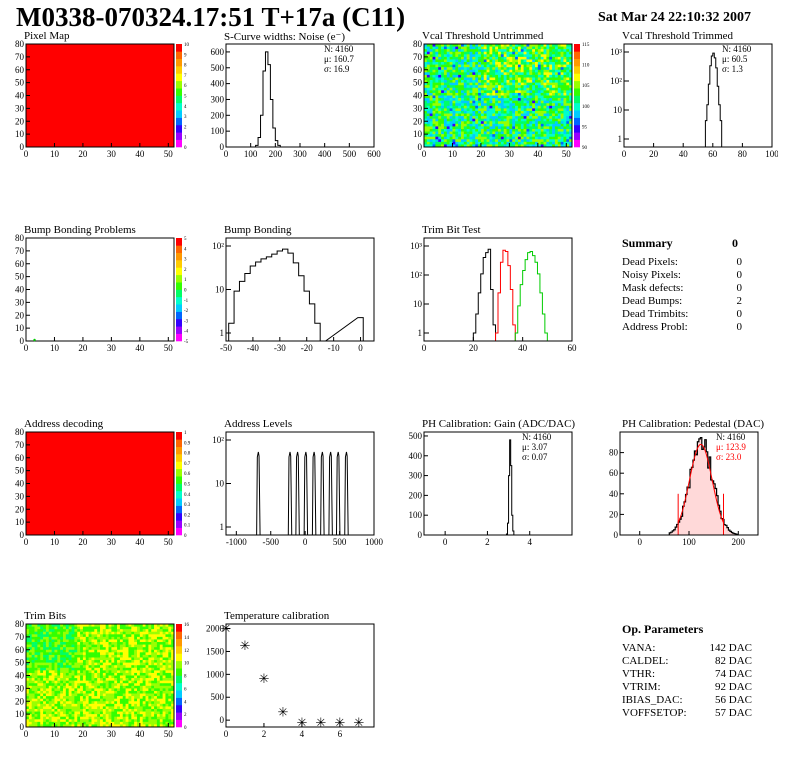  Describe the element at coordinates (187, 45) in the screenshot. I see `colorbar-label: 10` at that location.